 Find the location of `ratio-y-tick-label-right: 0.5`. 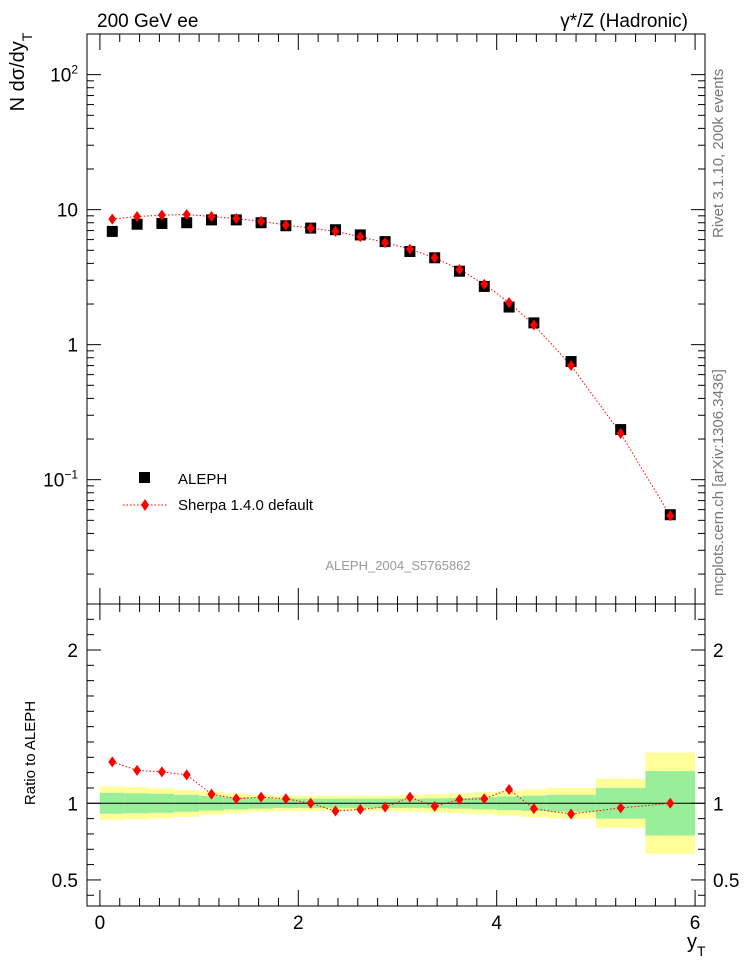

ratio-y-tick-label-right: 0.5 is located at coordinates (726, 881).